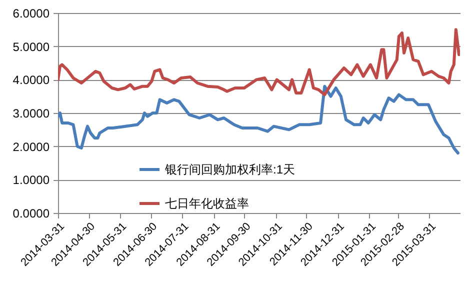 Image resolution: width=472 pixels, height=283 pixels. I want to click on y-tick-label: 1.0000, so click(31, 180).